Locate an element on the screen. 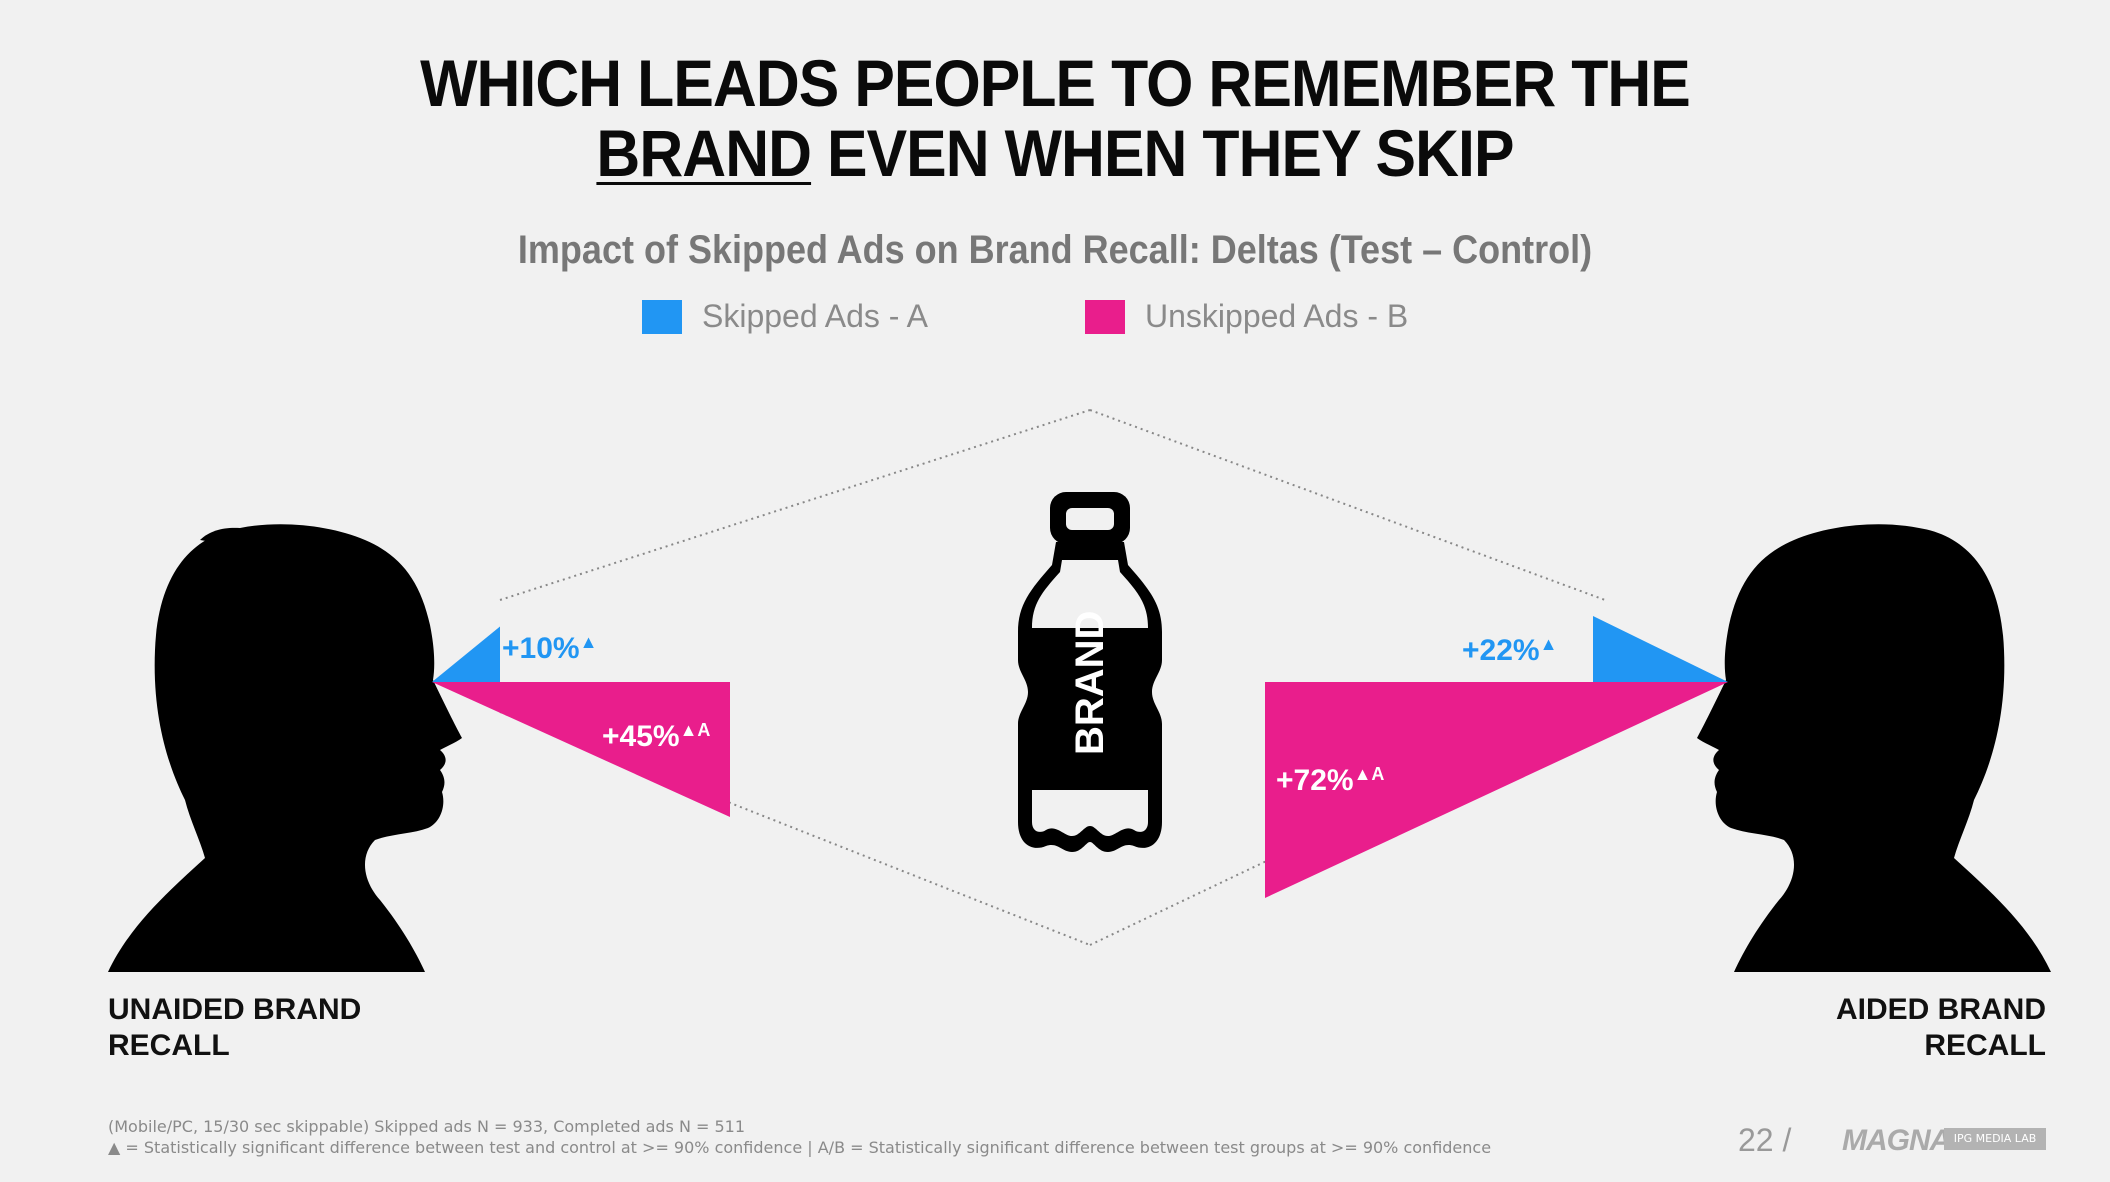 This screenshot has height=1182, width=2110. right-label-line-1: AIDED BRAND is located at coordinates (1941, 1009).